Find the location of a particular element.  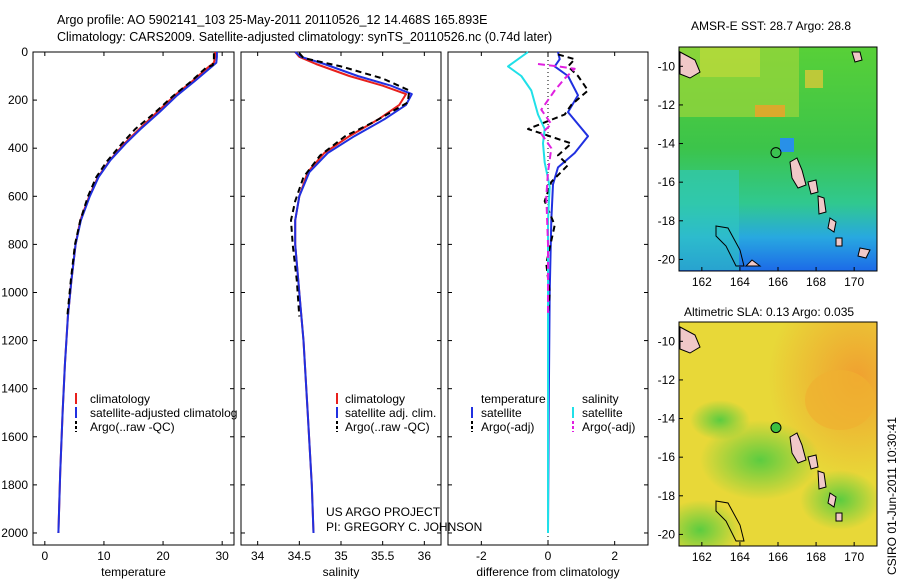

series-line-satellite-adjusted-climatology is located at coordinates (137, 293).